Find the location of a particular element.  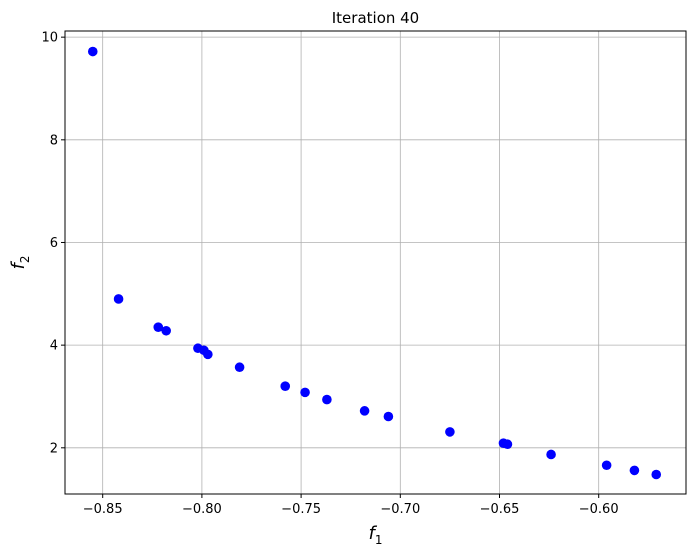

y-tick-label: 10 is located at coordinates (49, 38).